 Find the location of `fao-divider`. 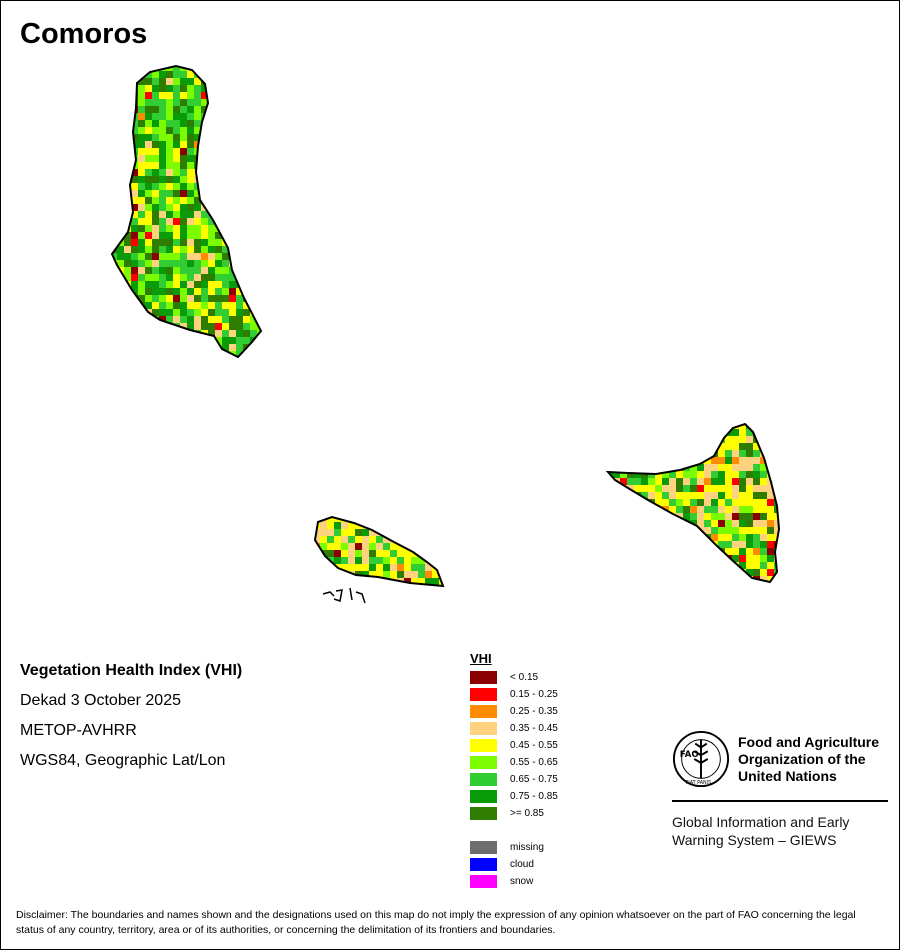

fao-divider is located at coordinates (780, 801).